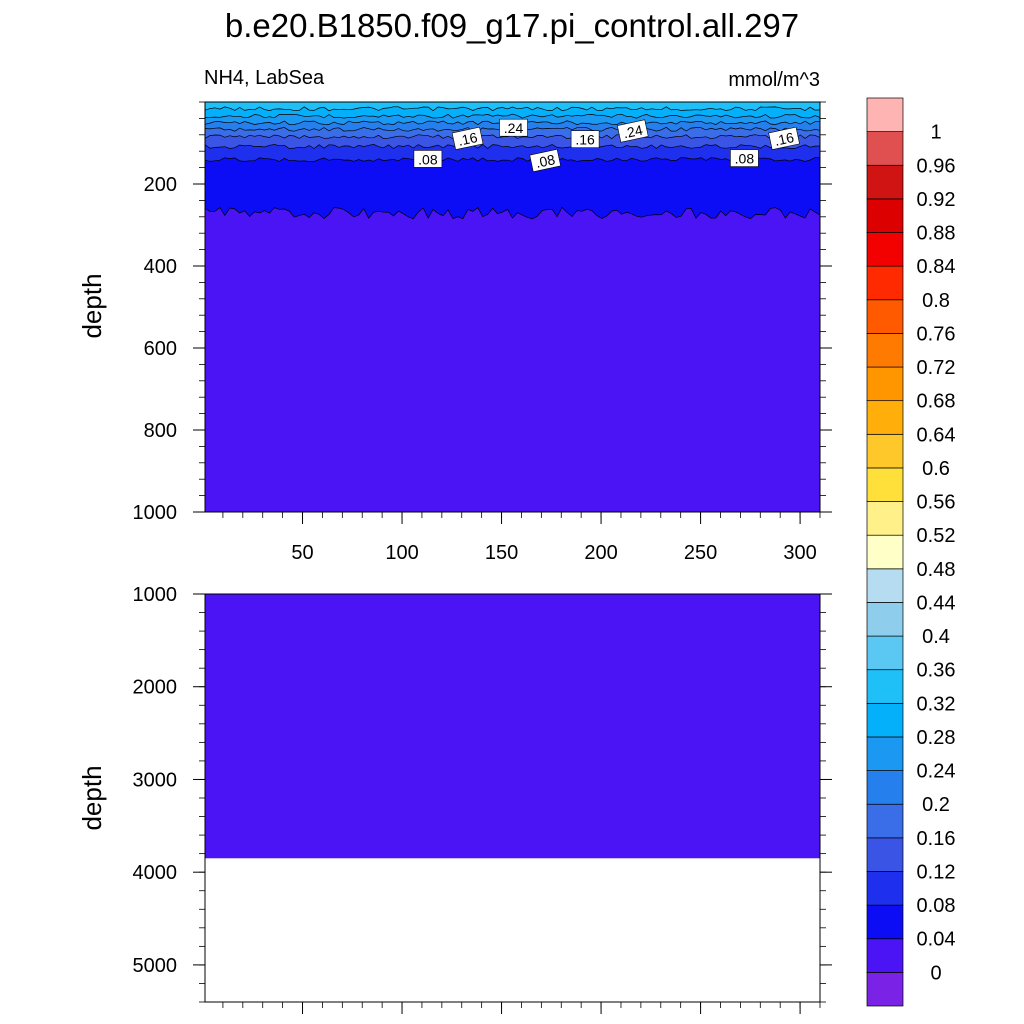  Describe the element at coordinates (936, 906) in the screenshot. I see `colorbar-label: 0.08` at that location.